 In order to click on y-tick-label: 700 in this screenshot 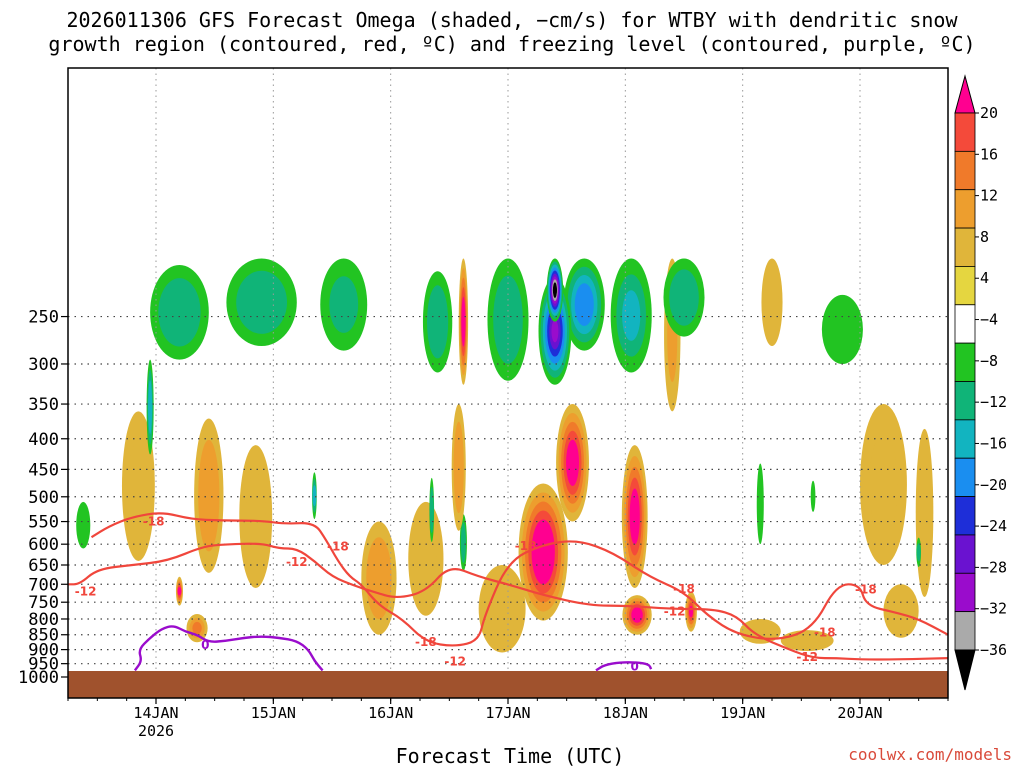, I will do `click(43, 585)`.